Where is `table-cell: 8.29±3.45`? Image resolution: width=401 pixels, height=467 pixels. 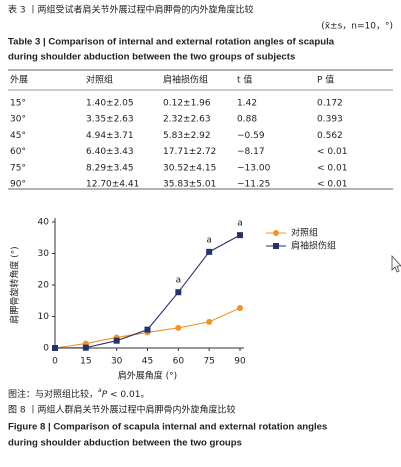
table-cell: 8.29±3.45 is located at coordinates (110, 168).